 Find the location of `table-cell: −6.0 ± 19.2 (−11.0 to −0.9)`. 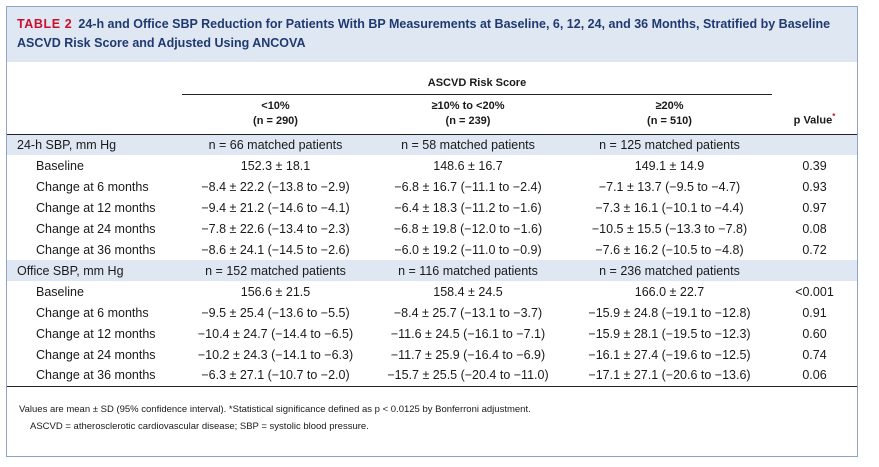

table-cell: −6.0 ± 19.2 (−11.0 to −0.9) is located at coordinates (468, 249).